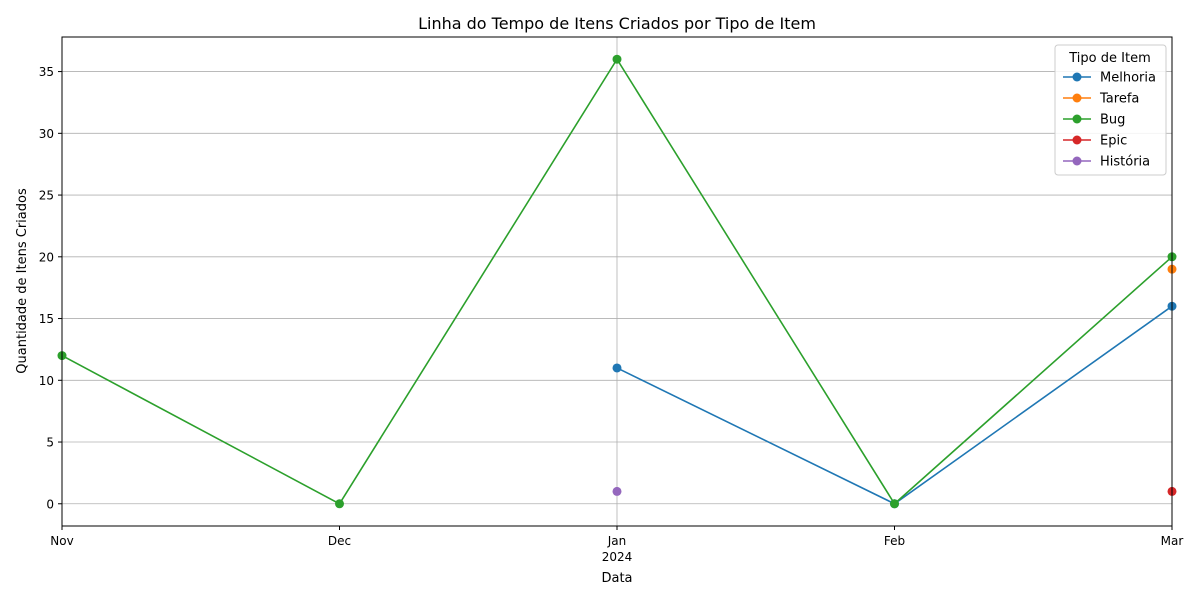  Describe the element at coordinates (46, 319) in the screenshot. I see `y-tick-label: 15` at that location.